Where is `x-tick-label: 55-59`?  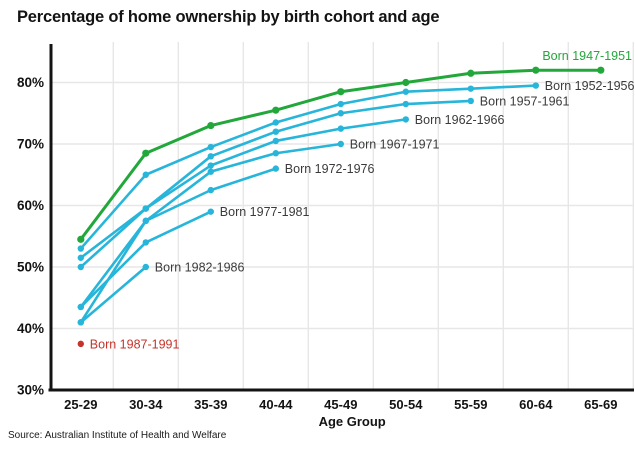
x-tick-label: 55-59 is located at coordinates (470, 404).